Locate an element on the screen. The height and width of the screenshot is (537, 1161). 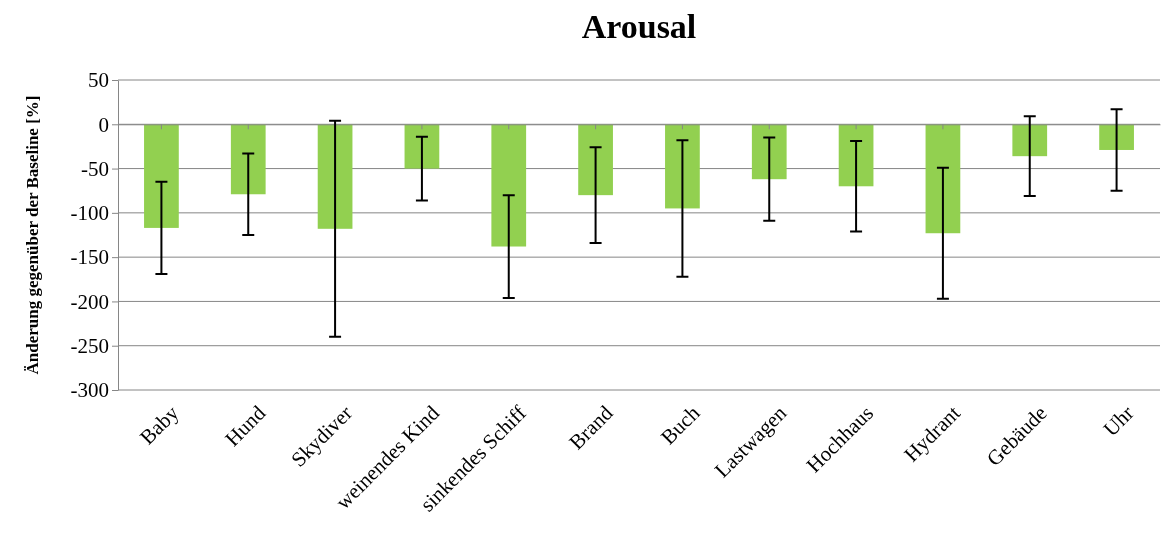
x-tick-label: Uhr is located at coordinates (1118, 421).